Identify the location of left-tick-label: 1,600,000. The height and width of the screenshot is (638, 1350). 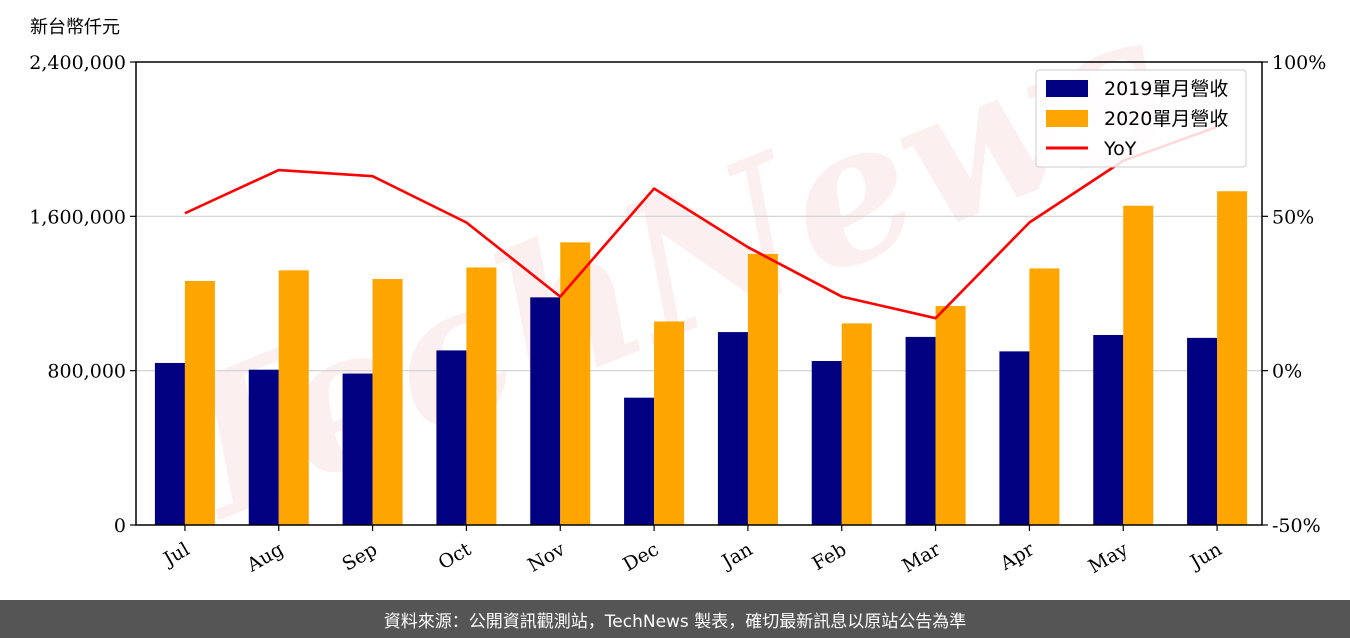
(77, 217).